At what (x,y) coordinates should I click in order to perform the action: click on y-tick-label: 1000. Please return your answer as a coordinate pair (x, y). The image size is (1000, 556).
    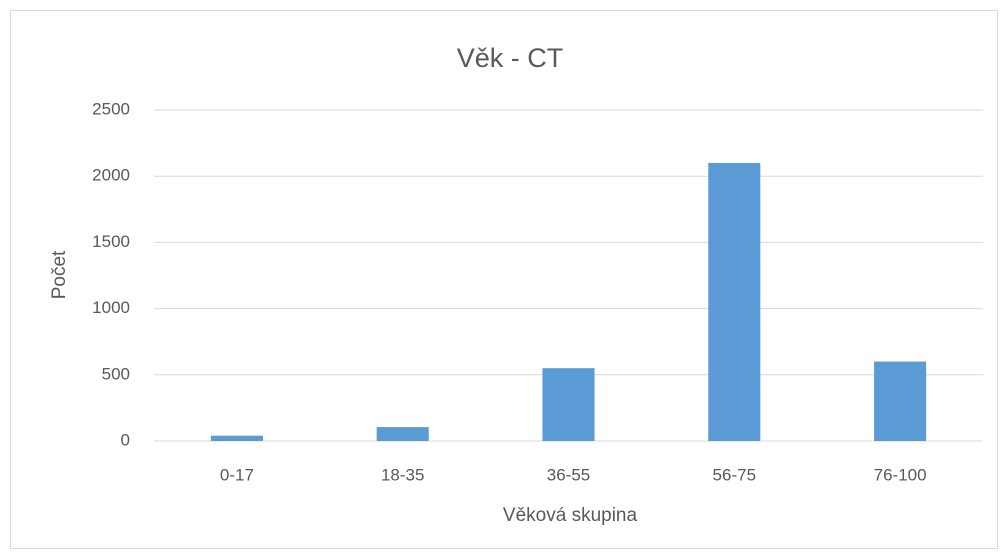
    Looking at the image, I should click on (111, 307).